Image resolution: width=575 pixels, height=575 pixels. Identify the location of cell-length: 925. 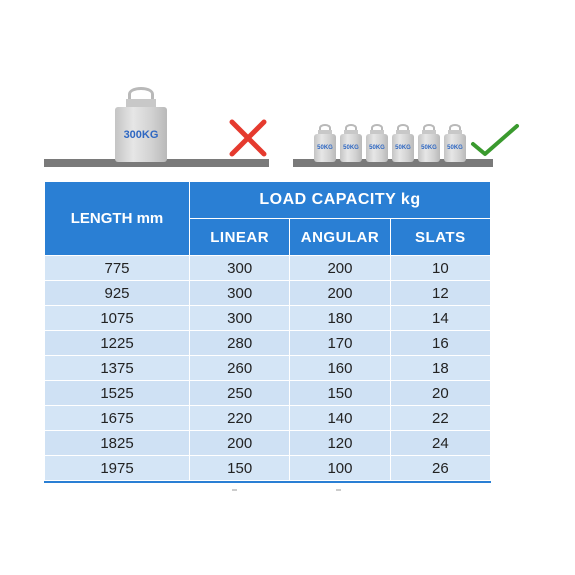
(117, 293).